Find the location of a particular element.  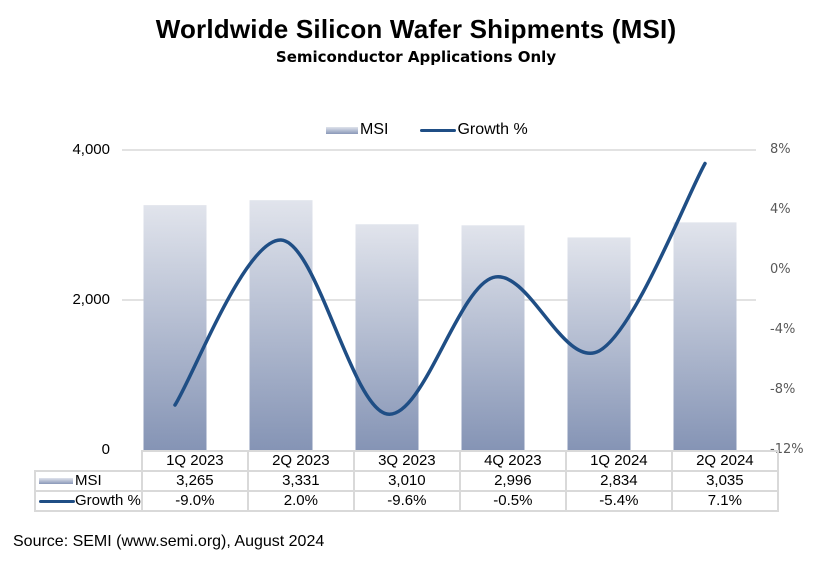

legend-label-growth: Growth % is located at coordinates (492, 129).